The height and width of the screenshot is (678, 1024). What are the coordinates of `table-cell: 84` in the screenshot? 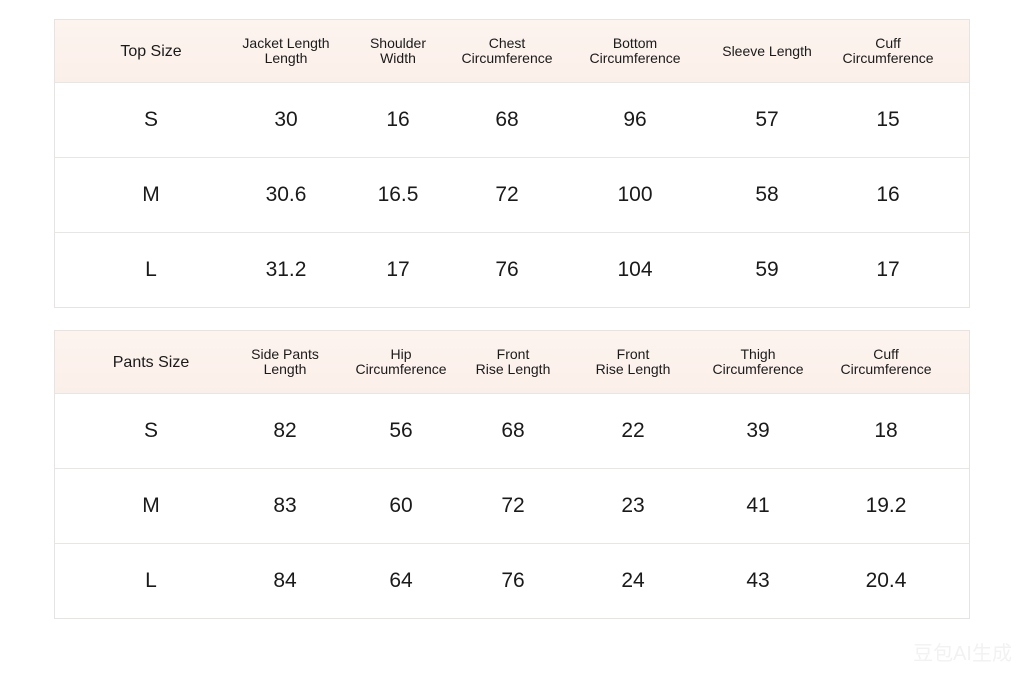 It's located at (285, 580).